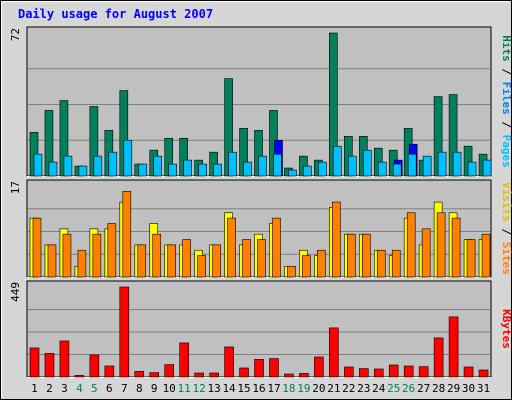  Describe the element at coordinates (273, 388) in the screenshot. I see `x-tick-label: 17` at that location.